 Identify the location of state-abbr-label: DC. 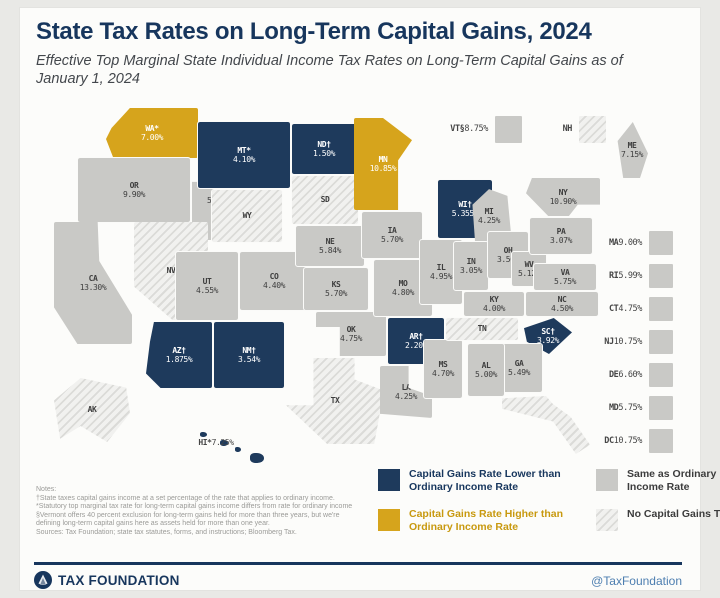
(609, 440).